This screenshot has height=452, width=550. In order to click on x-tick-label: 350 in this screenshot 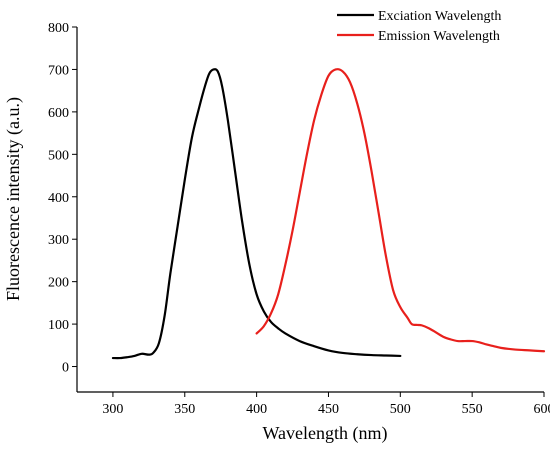, I will do `click(184, 409)`.